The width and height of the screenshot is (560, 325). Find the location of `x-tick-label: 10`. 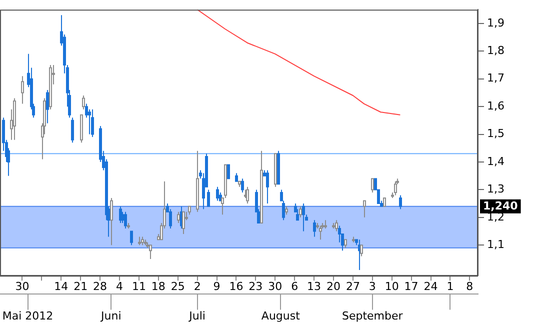

x-tick-label: 10 is located at coordinates (391, 287).